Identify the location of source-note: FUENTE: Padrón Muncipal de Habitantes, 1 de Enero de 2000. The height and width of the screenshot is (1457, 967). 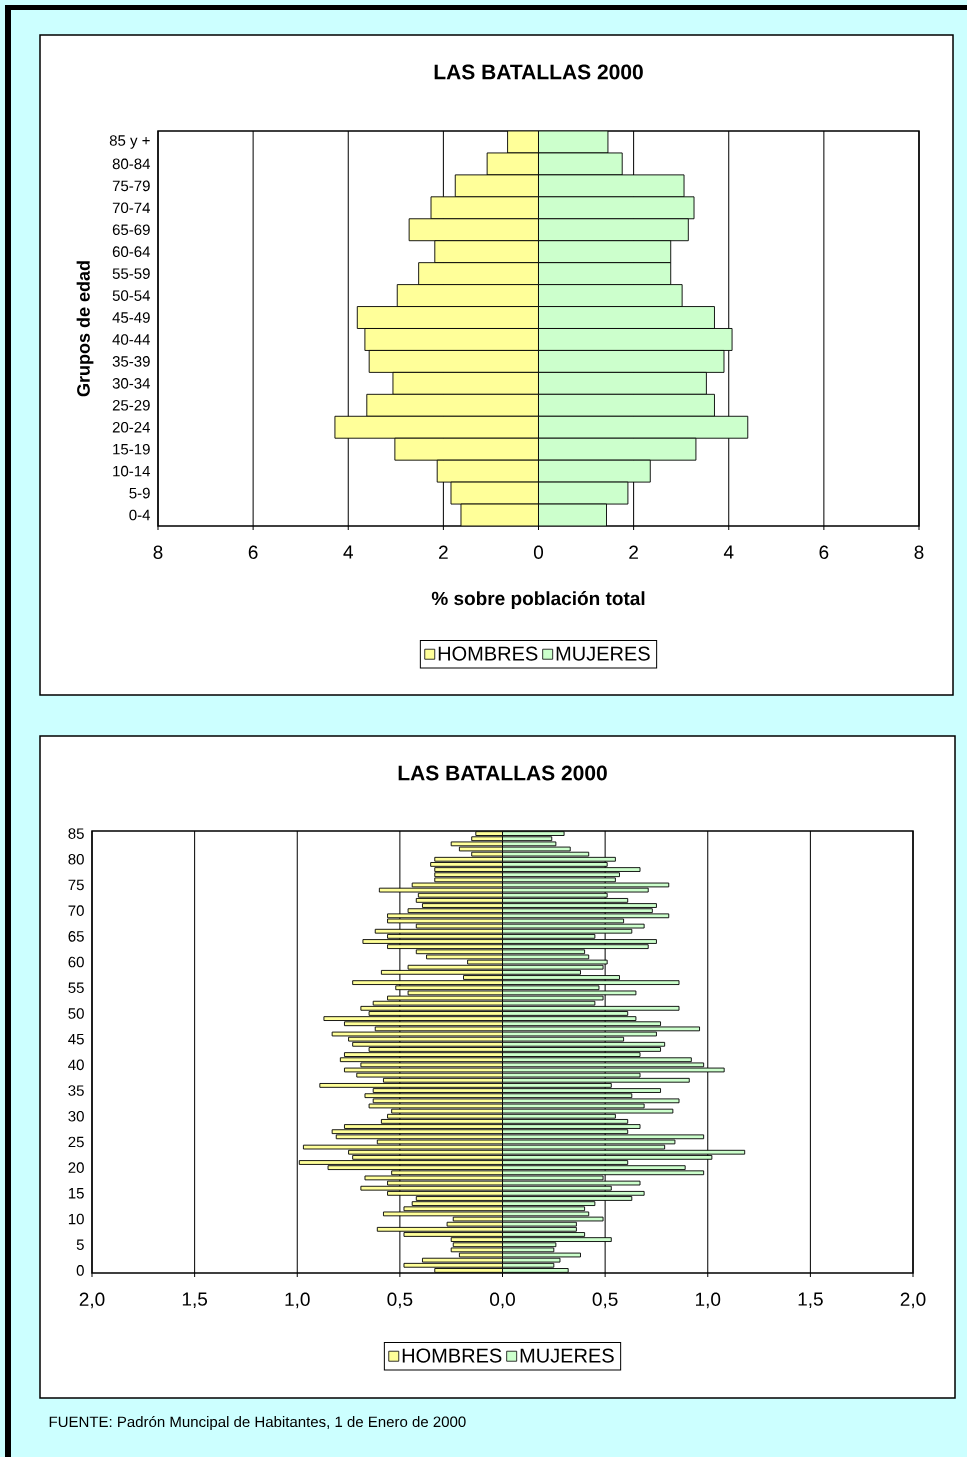
(257, 1423).